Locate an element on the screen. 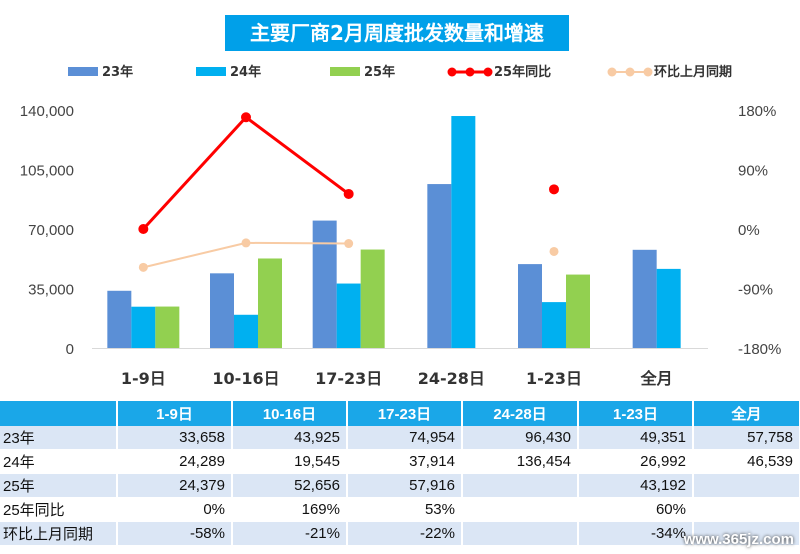 The image size is (800, 554). table-cell: -22% is located at coordinates (405, 533).